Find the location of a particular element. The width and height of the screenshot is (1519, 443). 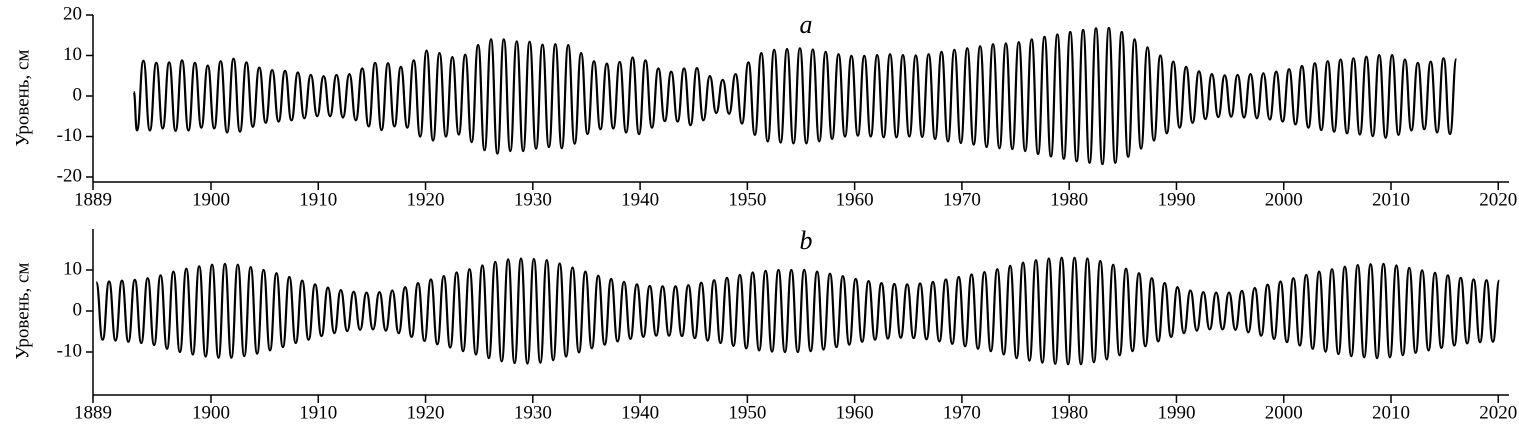

y-tick-label: 20 is located at coordinates (72, 13).